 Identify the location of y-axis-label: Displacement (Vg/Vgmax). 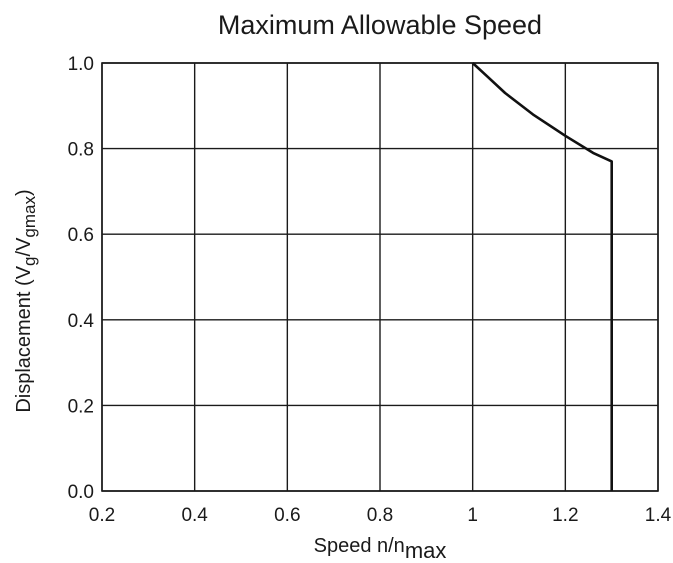
(26, 300).